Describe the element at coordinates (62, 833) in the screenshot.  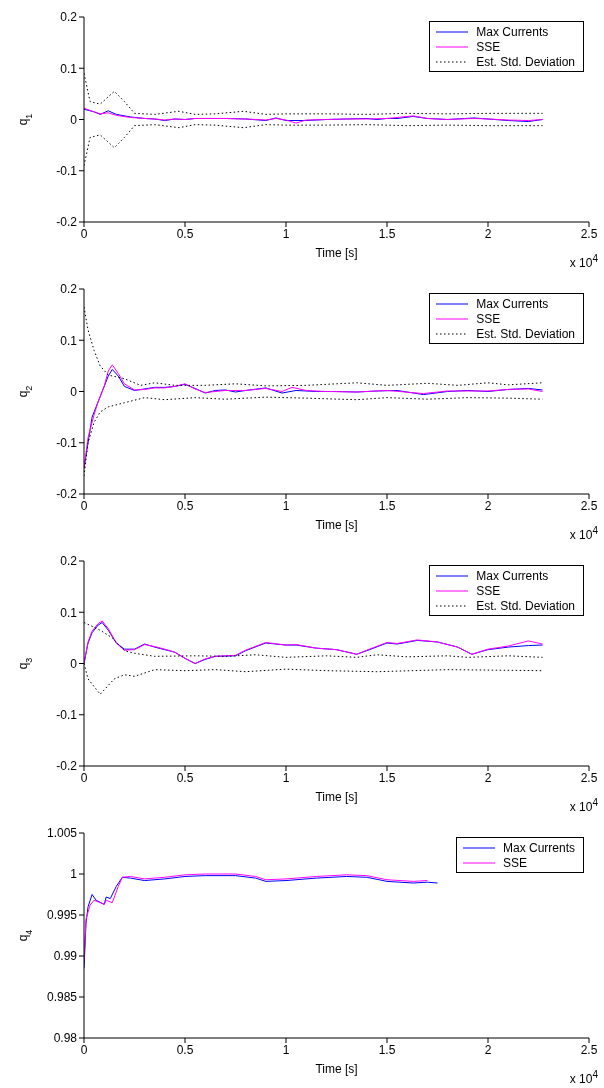
I see `y-tick-label: 1.005` at that location.